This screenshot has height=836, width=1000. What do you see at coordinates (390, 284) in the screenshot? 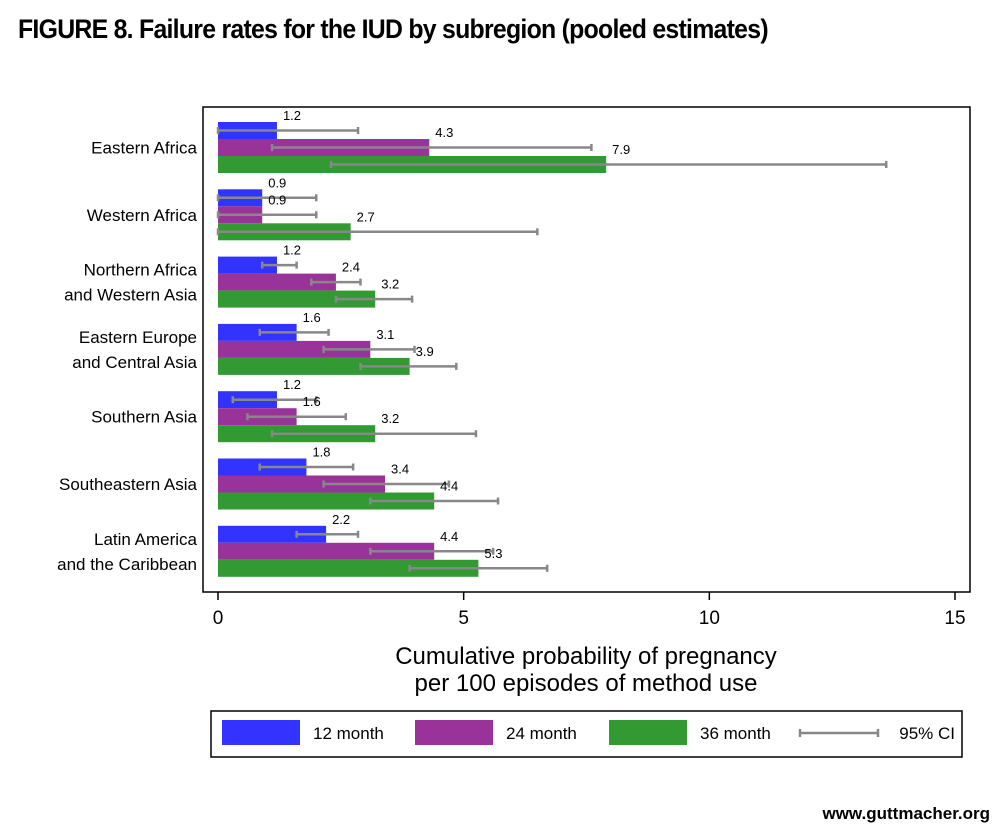
I see `data-label-2-2: 3.2` at bounding box center [390, 284].